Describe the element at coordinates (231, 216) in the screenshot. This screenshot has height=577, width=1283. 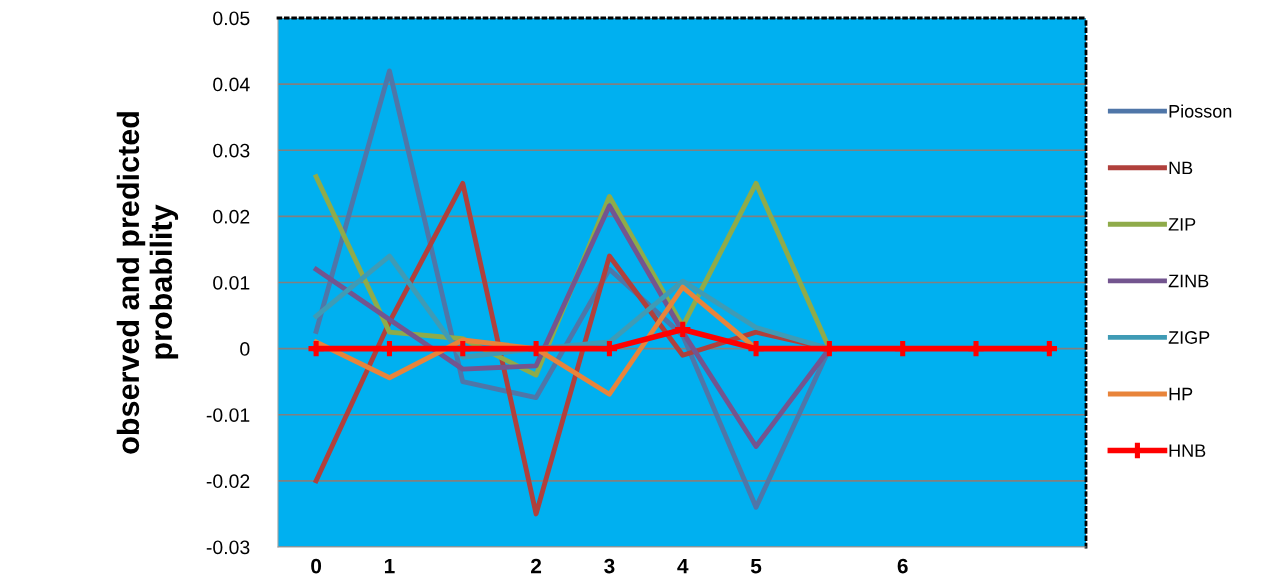
I see `y-tick-label: 0.02` at that location.